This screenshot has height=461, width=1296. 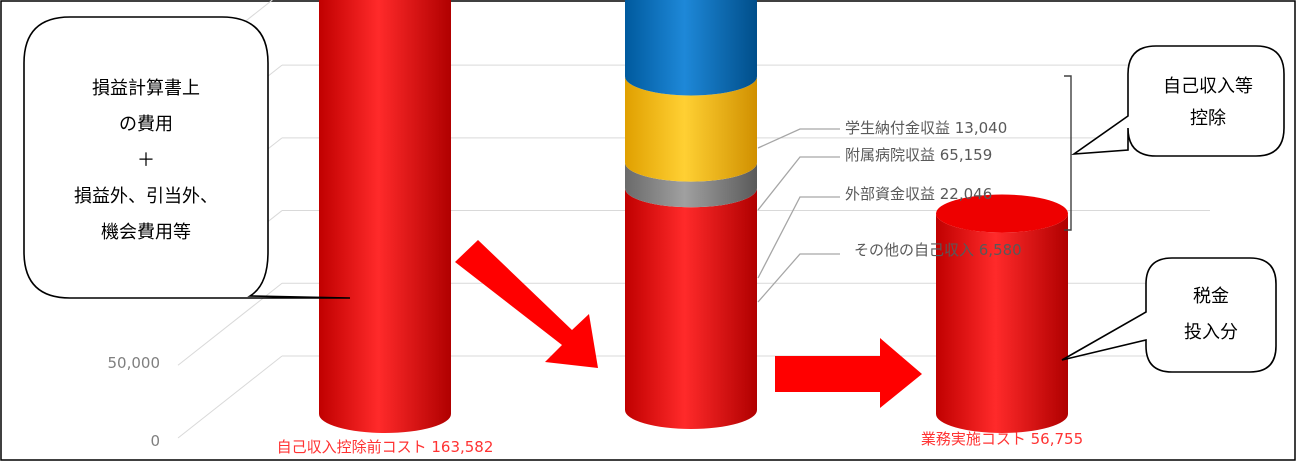 I want to click on bar-group, so click(x=691, y=214).